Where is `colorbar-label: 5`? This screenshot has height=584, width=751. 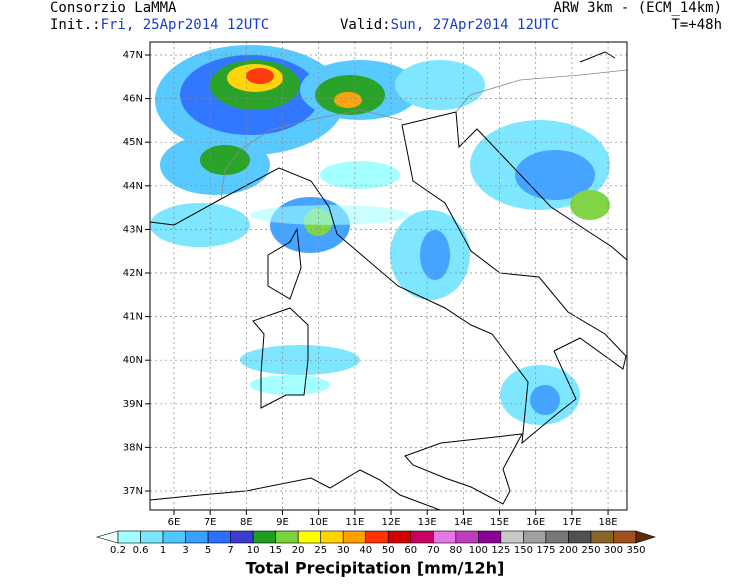 colorbar-label: 5 is located at coordinates (208, 550).